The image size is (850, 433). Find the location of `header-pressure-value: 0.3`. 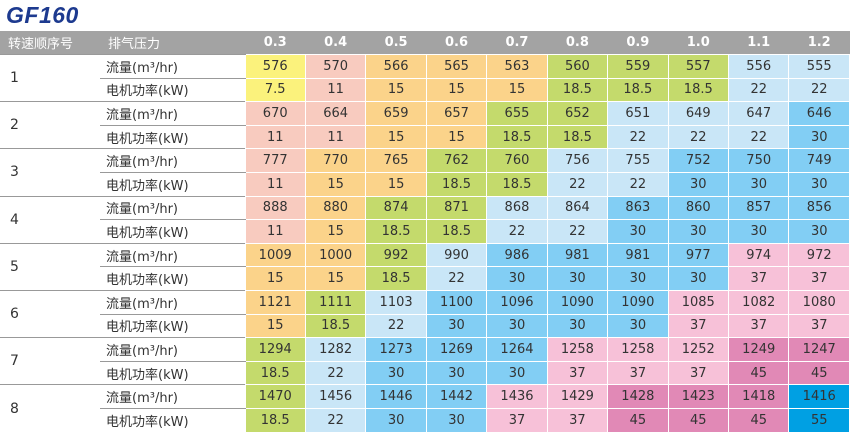

header-pressure-value: 0.3 is located at coordinates (275, 43).